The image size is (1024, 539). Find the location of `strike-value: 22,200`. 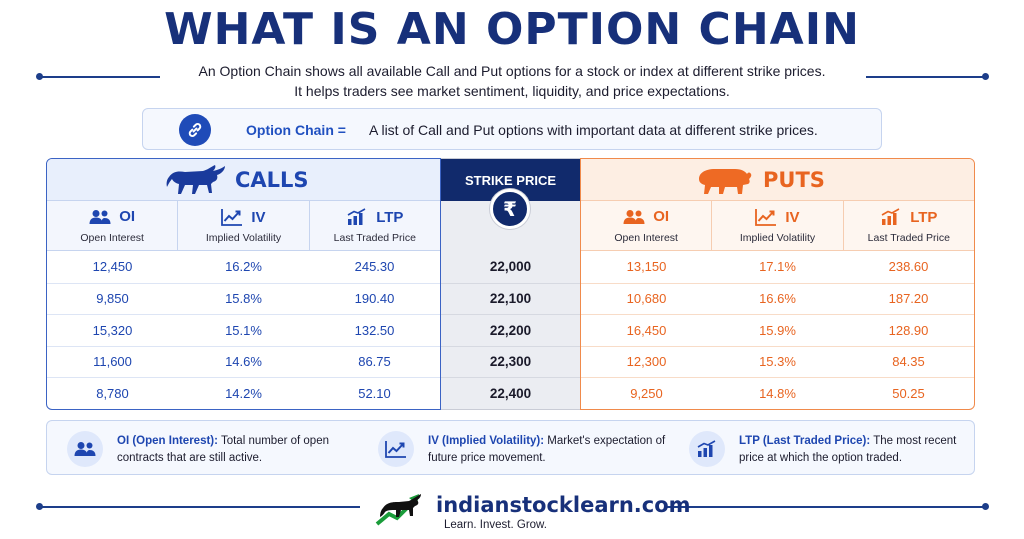

strike-value: 22,200 is located at coordinates (510, 330).